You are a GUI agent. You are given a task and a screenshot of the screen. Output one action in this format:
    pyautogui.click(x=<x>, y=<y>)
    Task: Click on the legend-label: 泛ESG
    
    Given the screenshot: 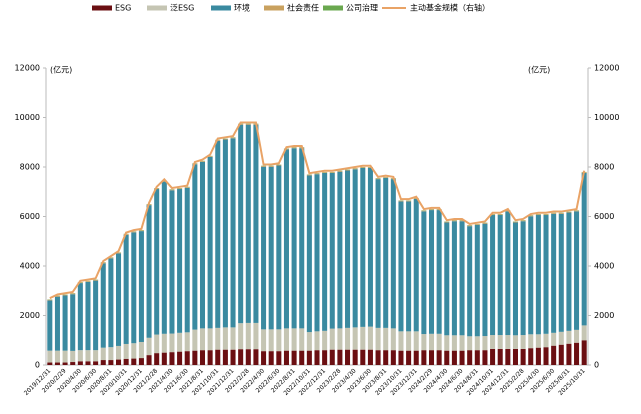 What is the action you would take?
    pyautogui.click(x=182, y=8)
    